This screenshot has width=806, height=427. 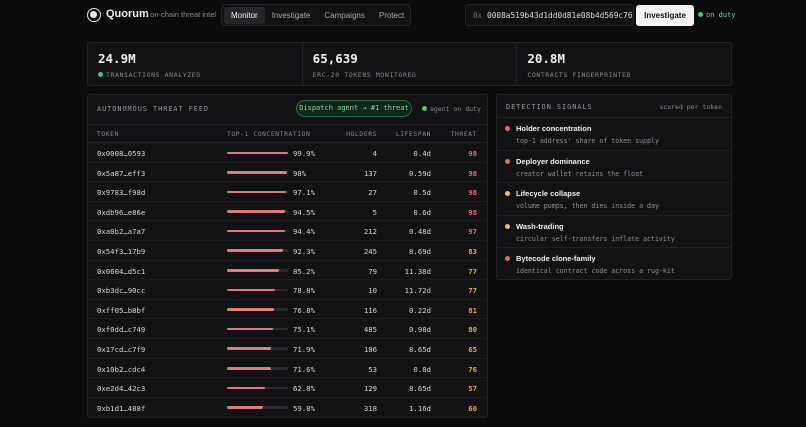 I want to click on signal-name: Wash-trading, so click(x=540, y=226).